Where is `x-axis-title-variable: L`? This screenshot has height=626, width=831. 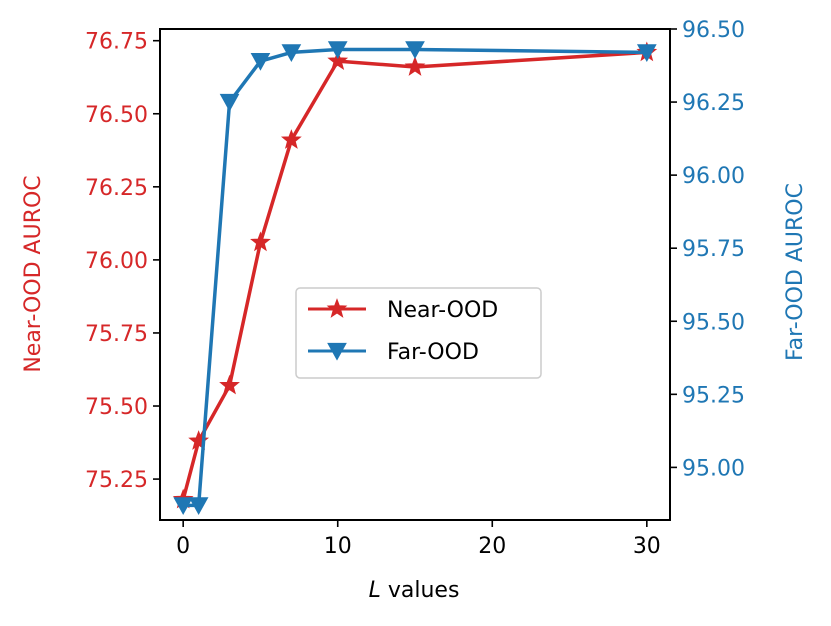 x-axis-title-variable: L is located at coordinates (375, 590).